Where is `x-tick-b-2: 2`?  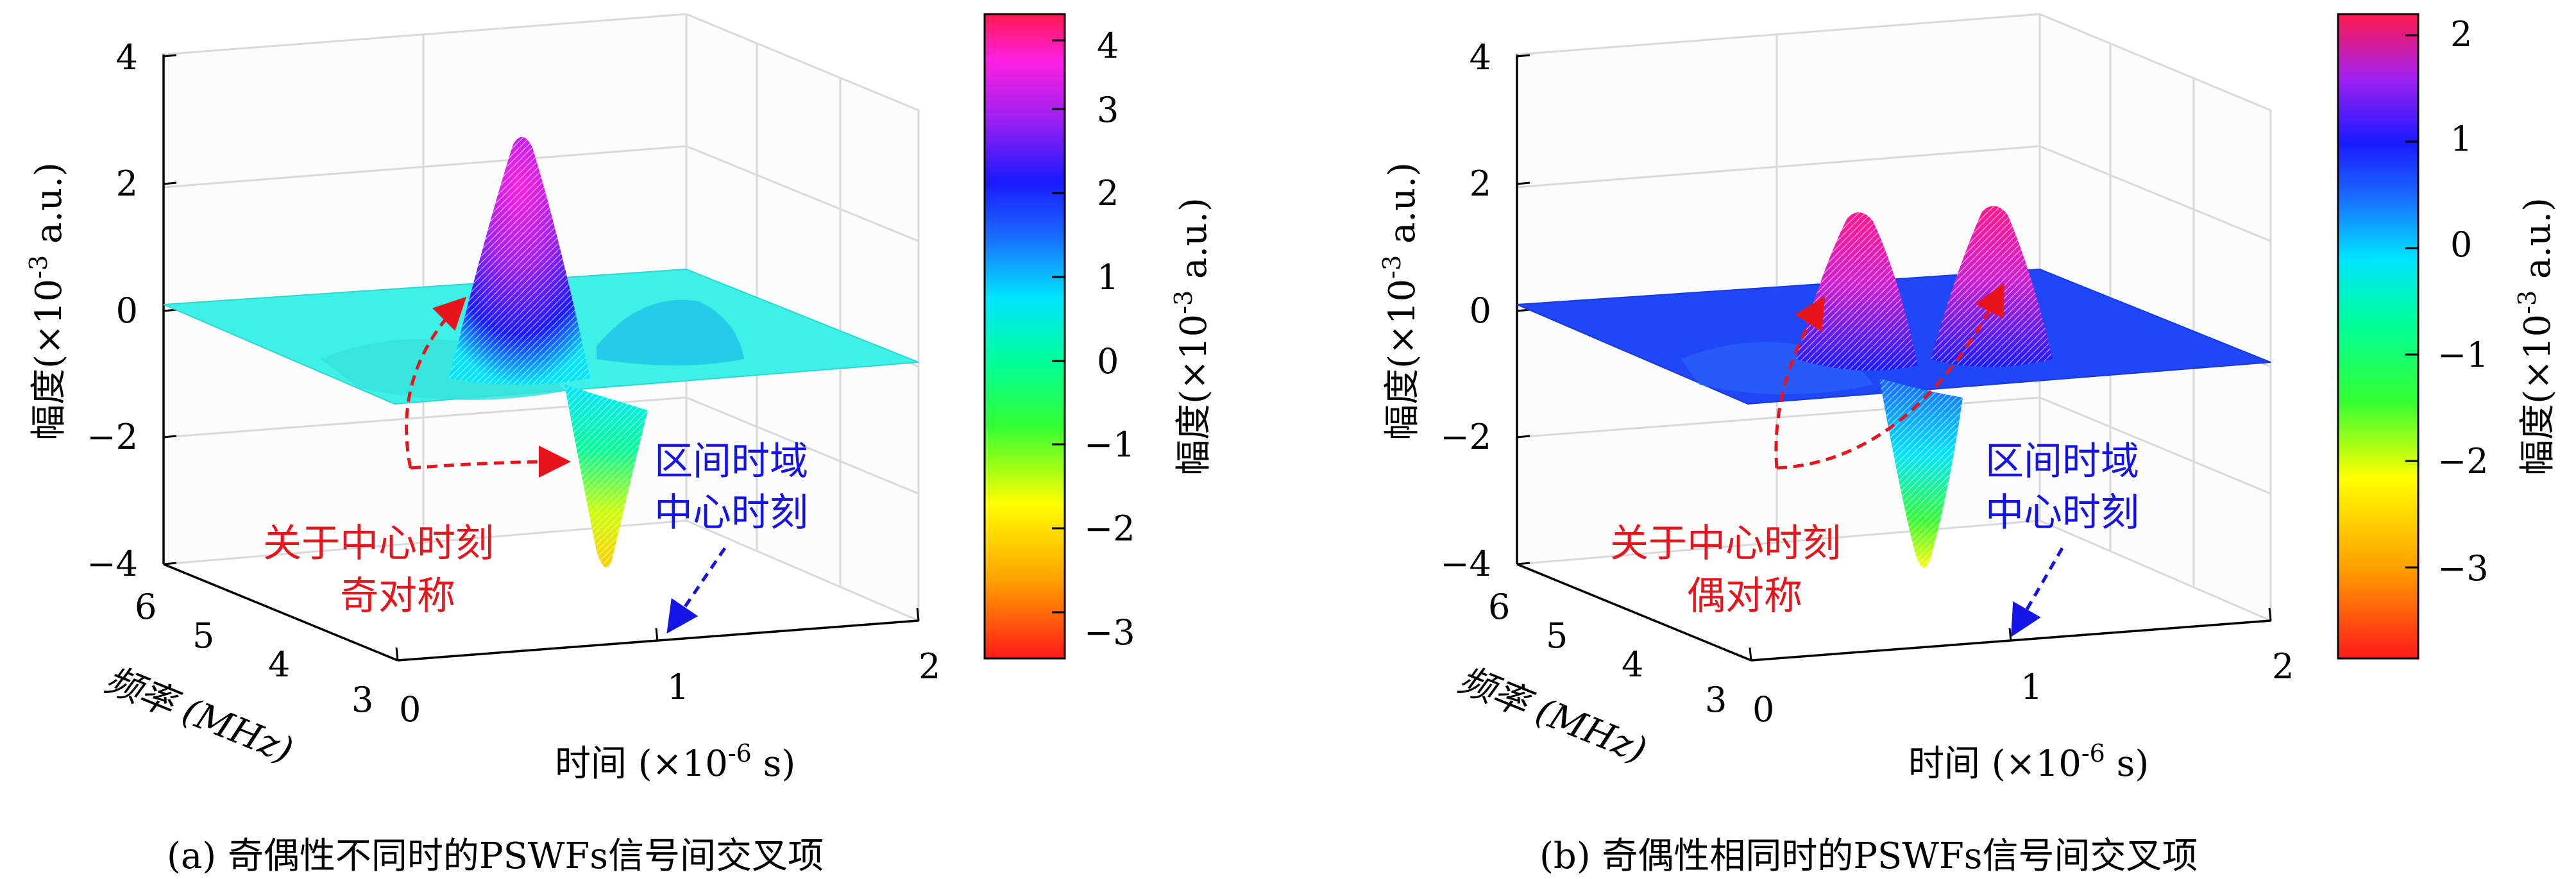 x-tick-b-2: 2 is located at coordinates (2283, 666).